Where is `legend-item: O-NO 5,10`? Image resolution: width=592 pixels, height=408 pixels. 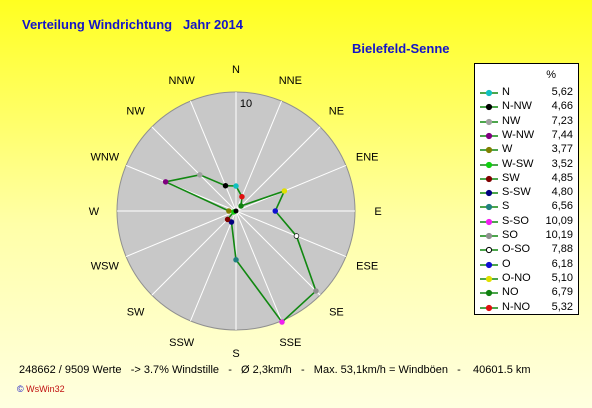 legend-item: O-NO 5,10 is located at coordinates (526, 279).